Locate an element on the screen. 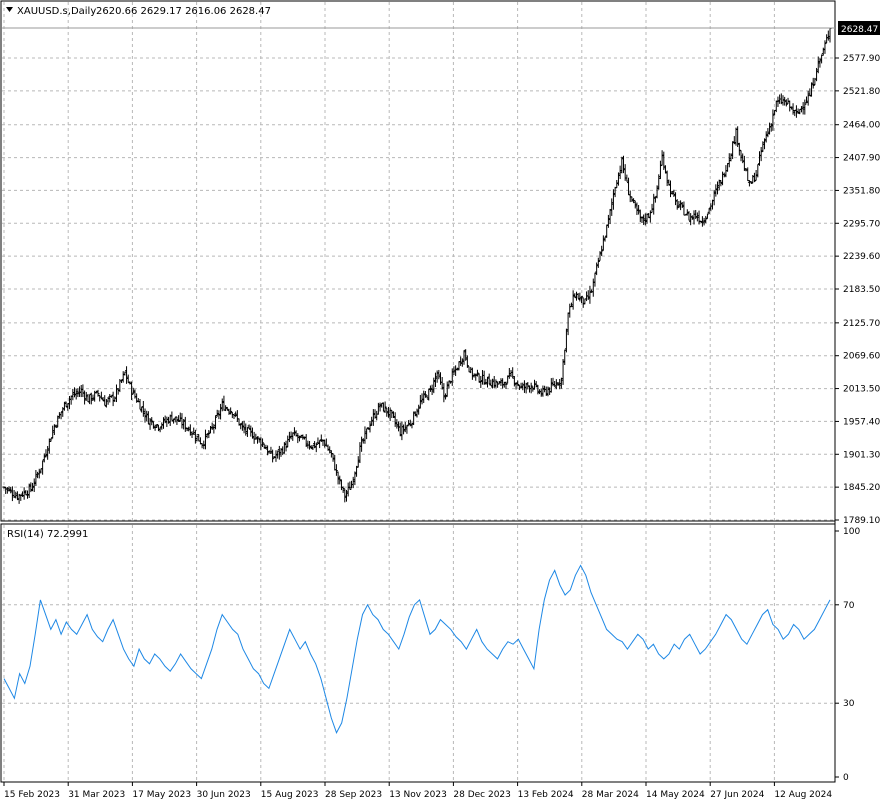 The image size is (883, 805). current-price-label: 2628.47 is located at coordinates (859, 30).